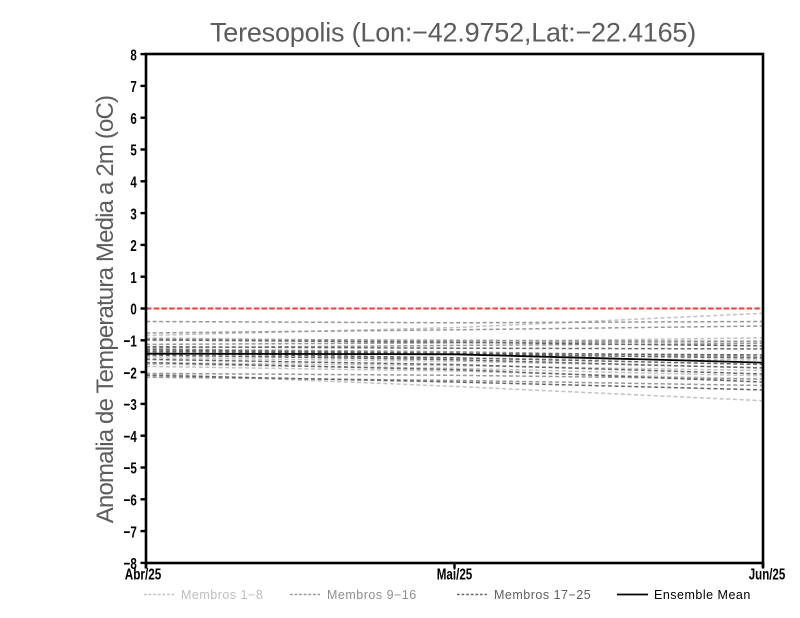 This screenshot has height=618, width=800. I want to click on svg-text: −1, so click(130, 342).